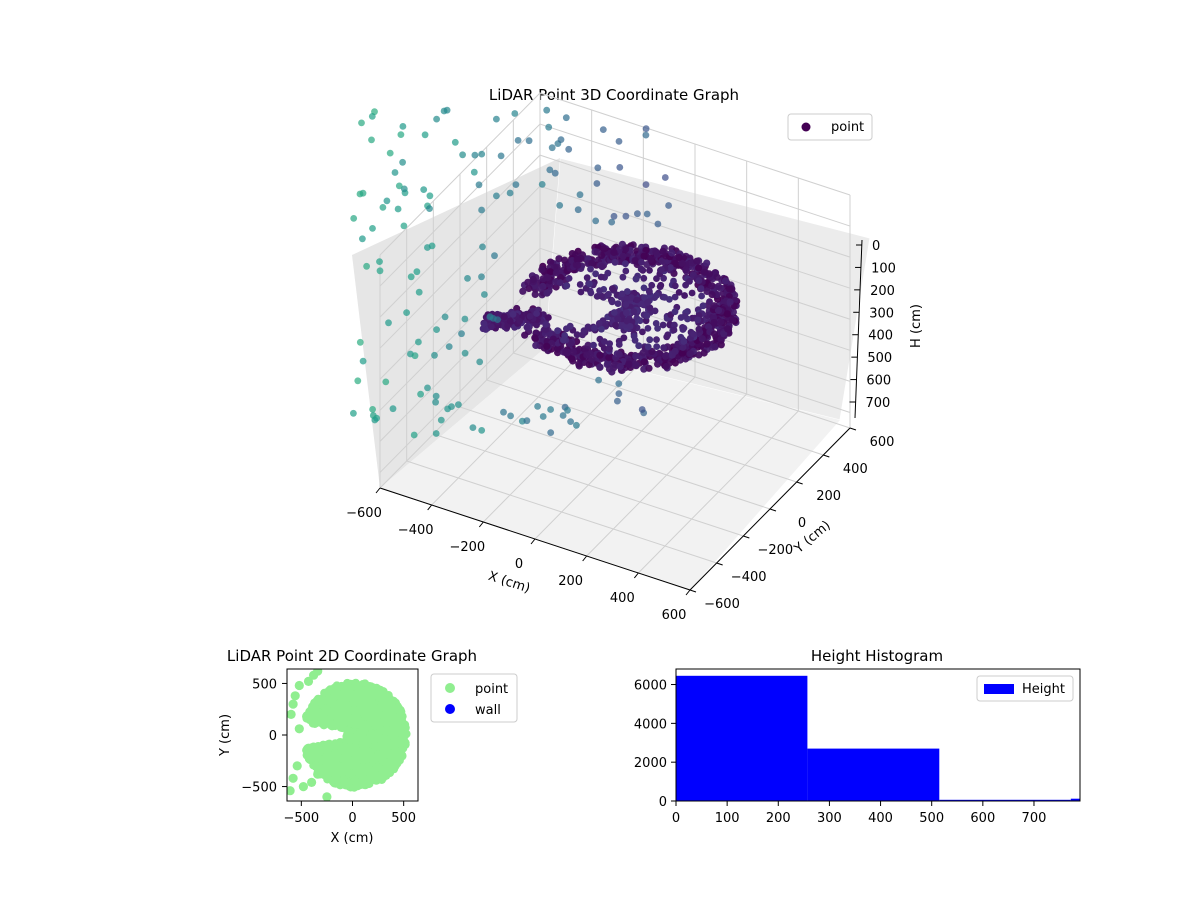 This screenshot has width=1200, height=900. What do you see at coordinates (847, 127) in the screenshot?
I see `legend-3d-label: point` at bounding box center [847, 127].